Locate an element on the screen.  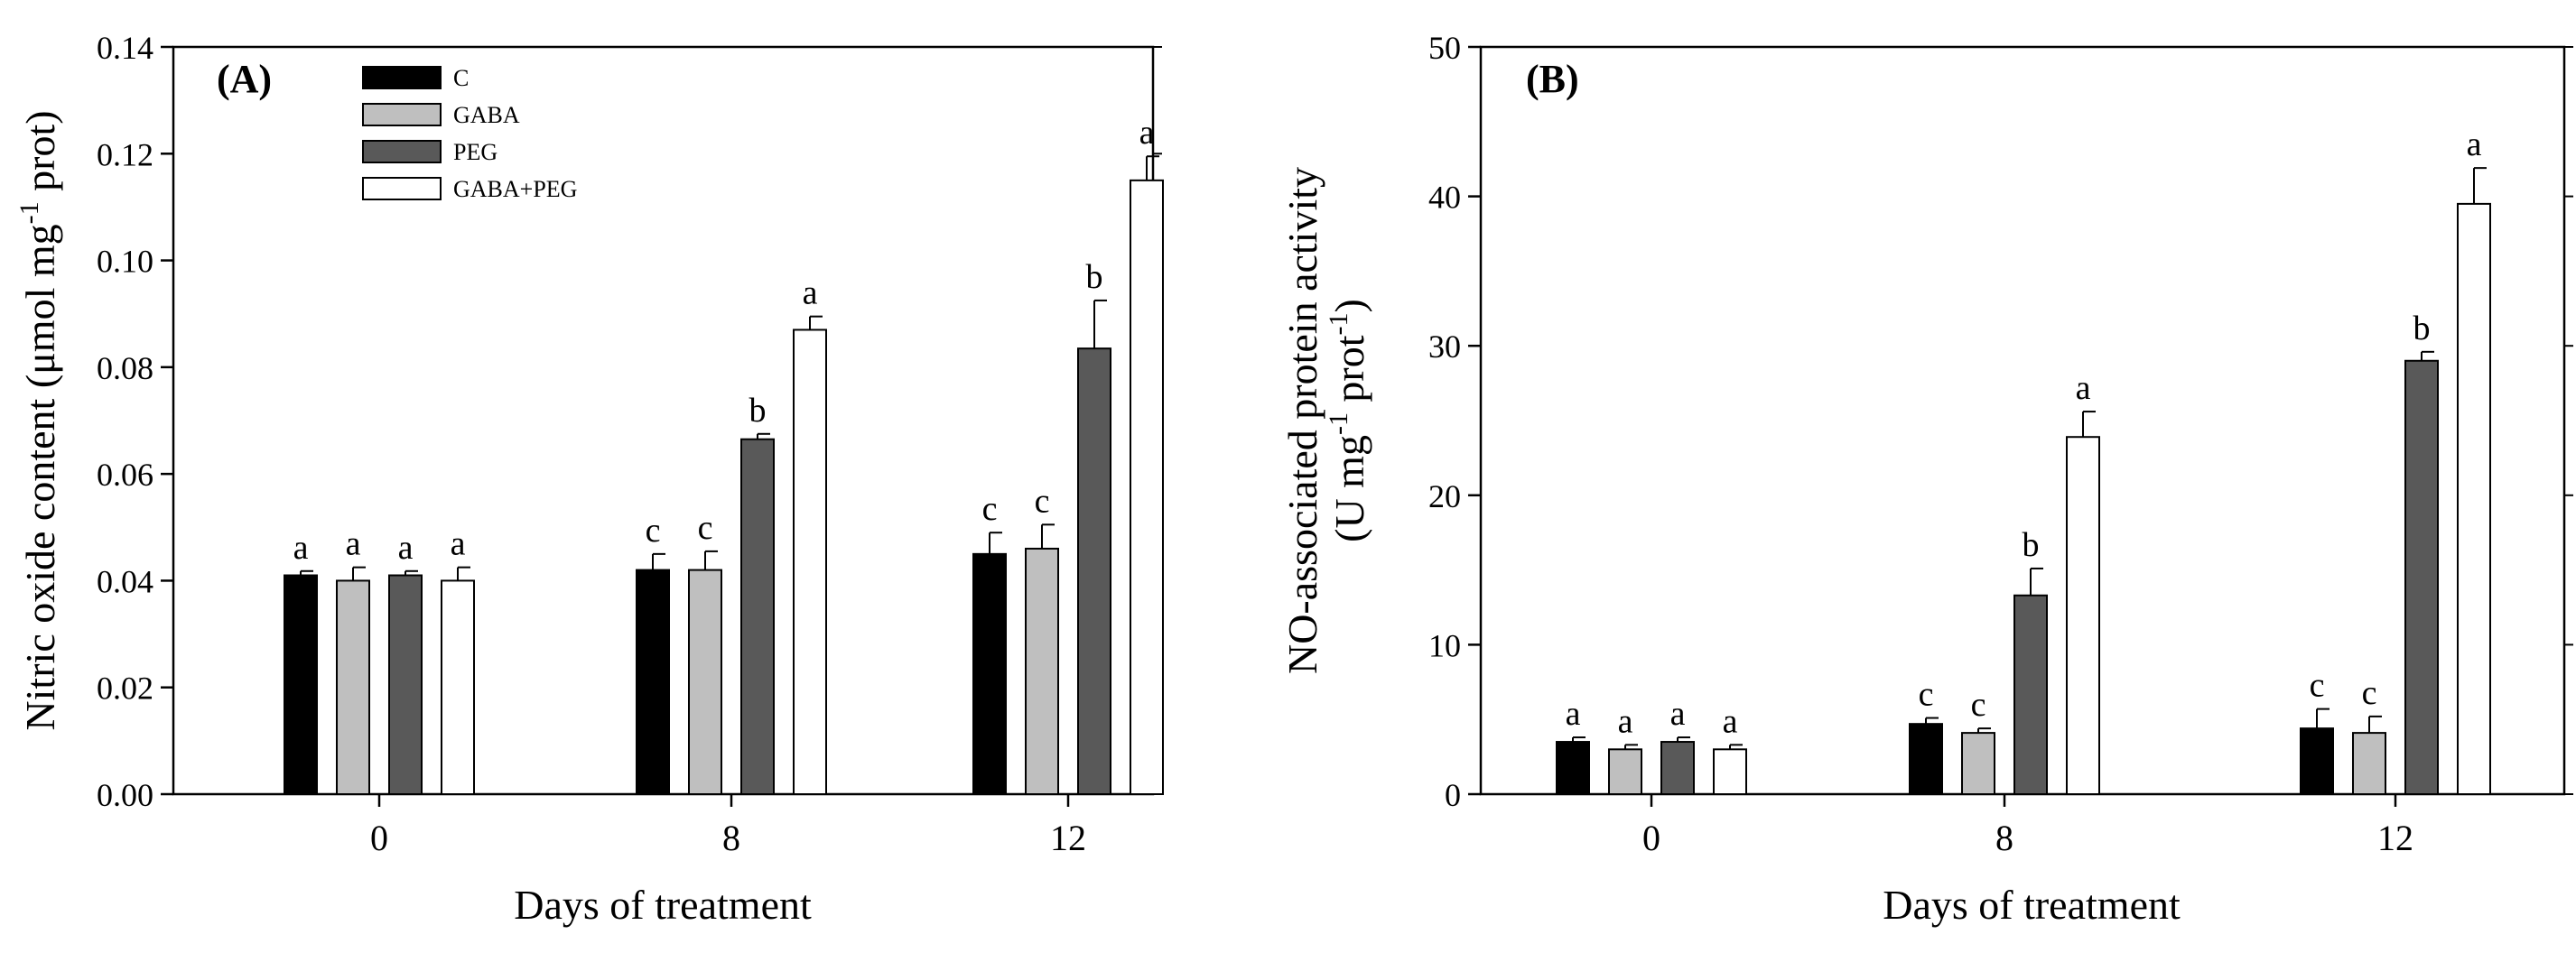
legend-swatch-gaba is located at coordinates (402, 115).